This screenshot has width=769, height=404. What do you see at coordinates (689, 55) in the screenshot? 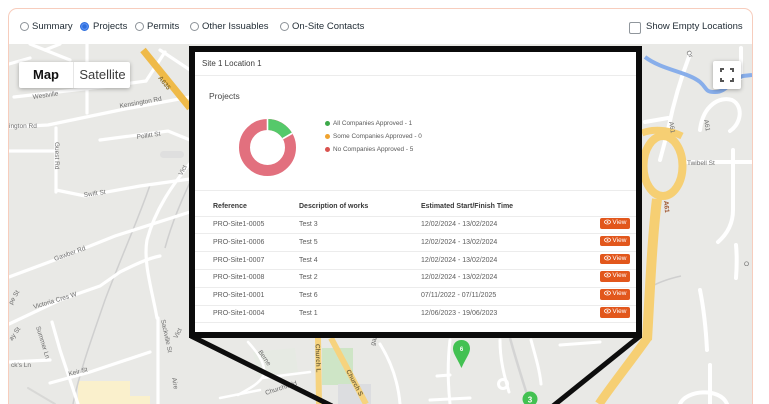
I see `svg-text: Or` at bounding box center [689, 55].